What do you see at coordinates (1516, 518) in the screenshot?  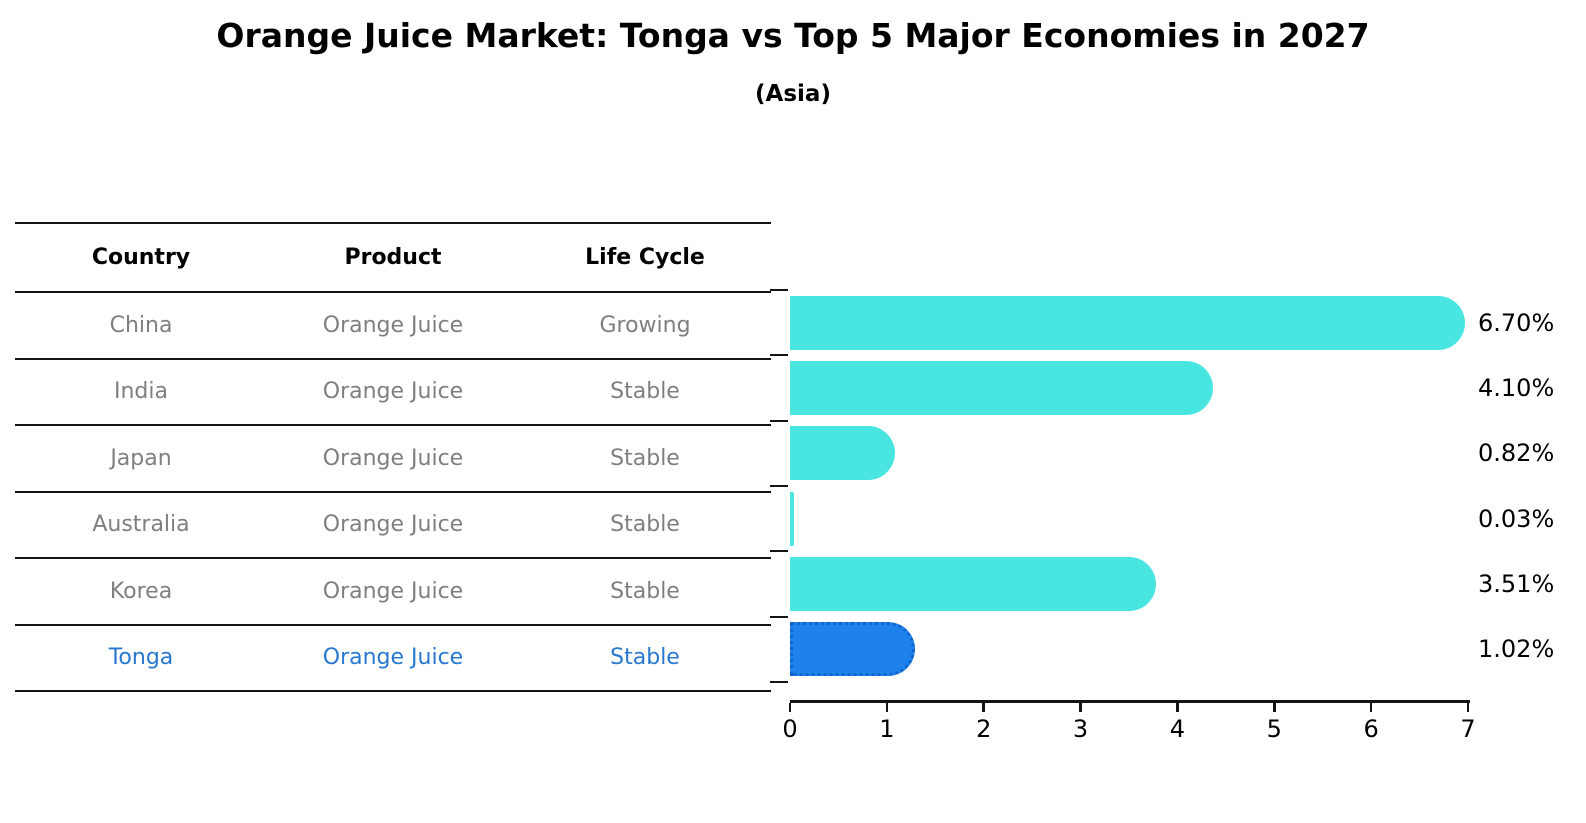 I see `bar-value-label: 0.03%` at bounding box center [1516, 518].